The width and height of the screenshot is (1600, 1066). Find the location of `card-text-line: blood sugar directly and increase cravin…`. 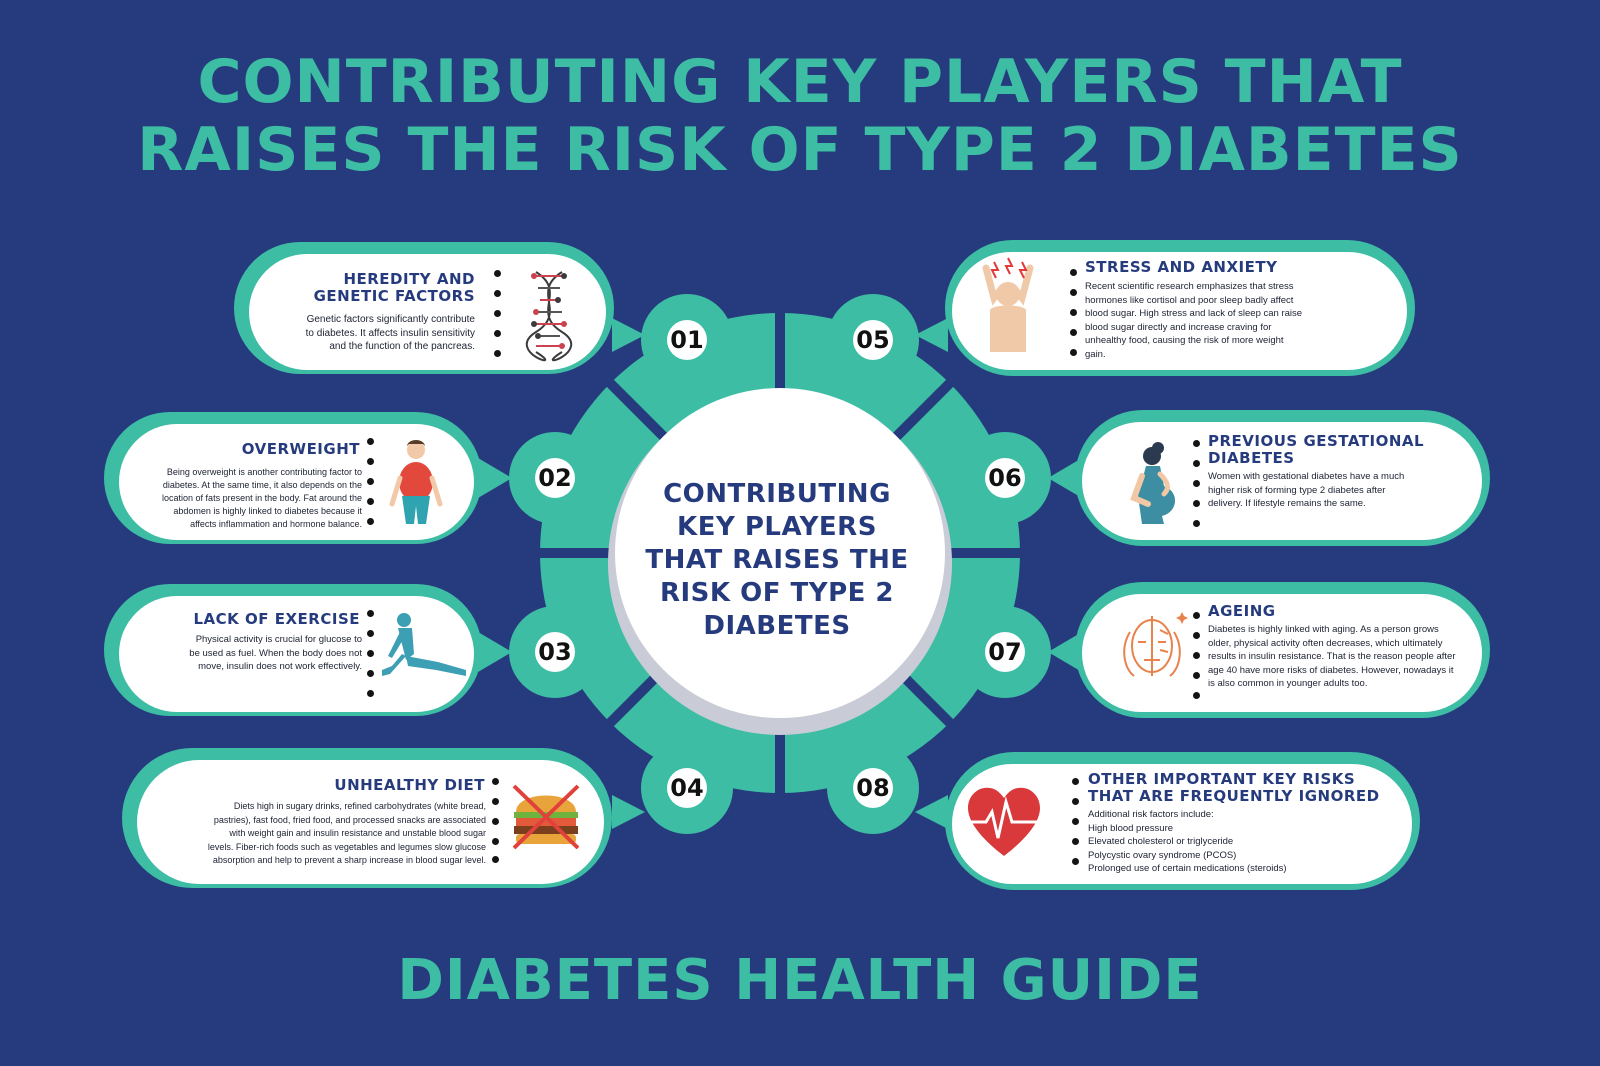

card-text-line: blood sugar directly and increase cravin… is located at coordinates (1178, 327).